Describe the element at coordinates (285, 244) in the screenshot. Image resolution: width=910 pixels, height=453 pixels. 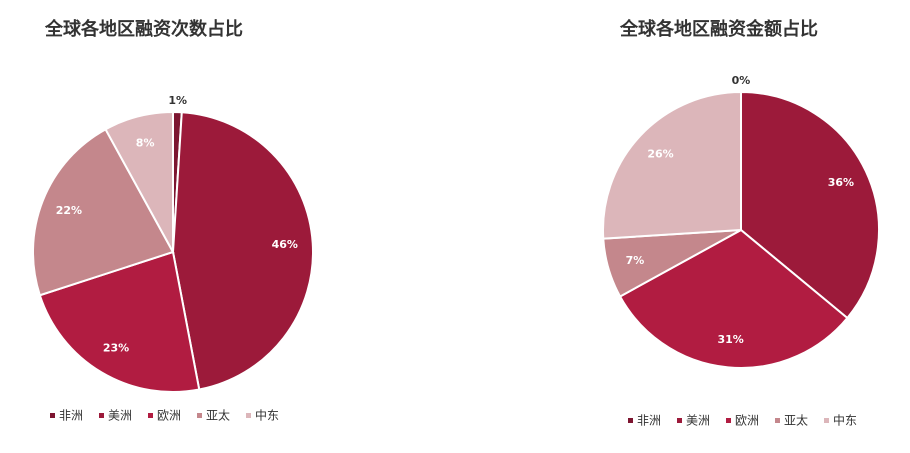
I see `data-label: 46%` at that location.